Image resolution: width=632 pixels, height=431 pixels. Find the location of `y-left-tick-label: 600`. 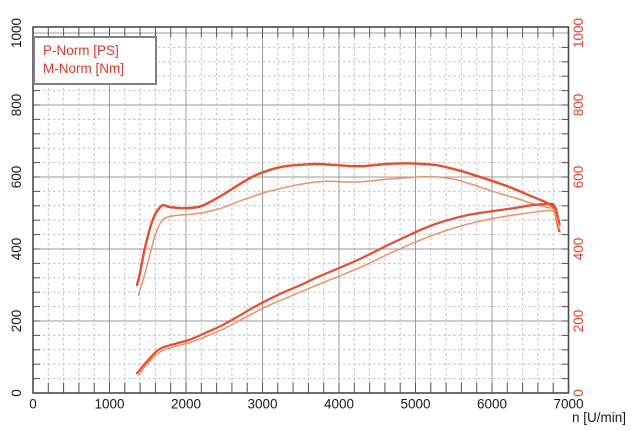

y-left-tick-label: 600 is located at coordinates (16, 177).